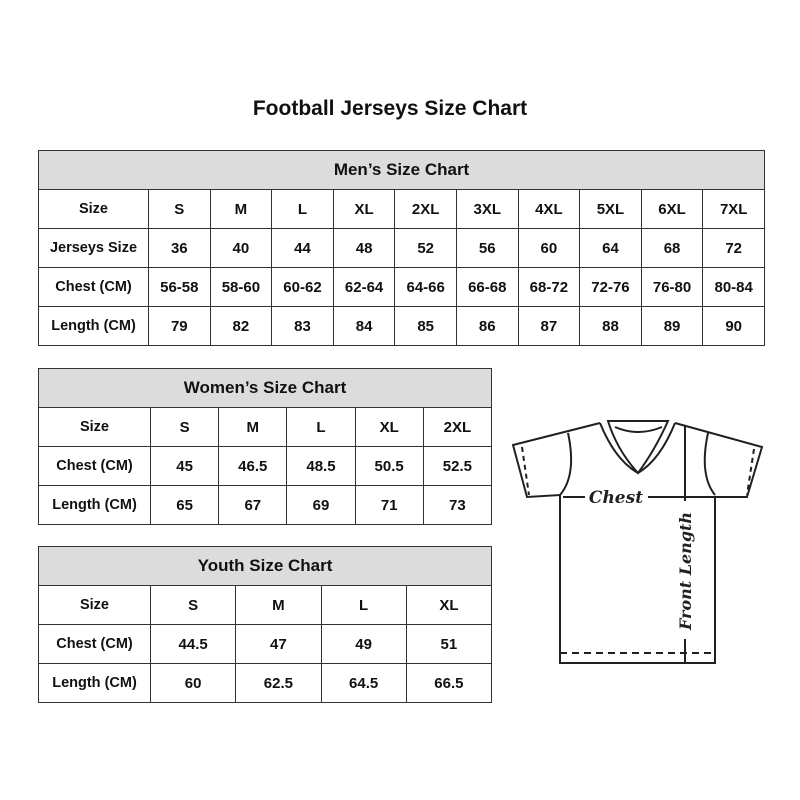 The width and height of the screenshot is (800, 800). I want to click on table-cell: 60-62, so click(302, 287).